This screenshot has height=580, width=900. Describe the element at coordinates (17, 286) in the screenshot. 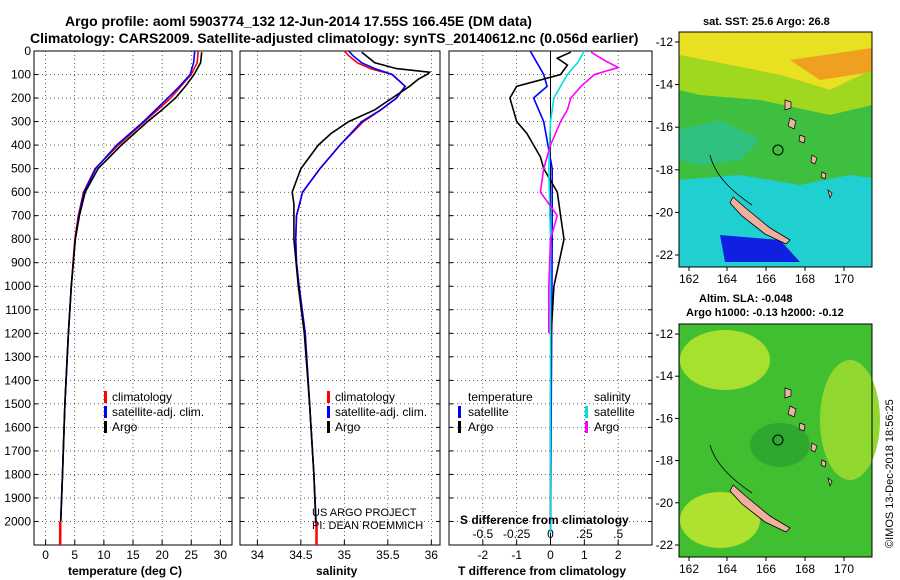

I see `depth-tick-label: 1000` at that location.